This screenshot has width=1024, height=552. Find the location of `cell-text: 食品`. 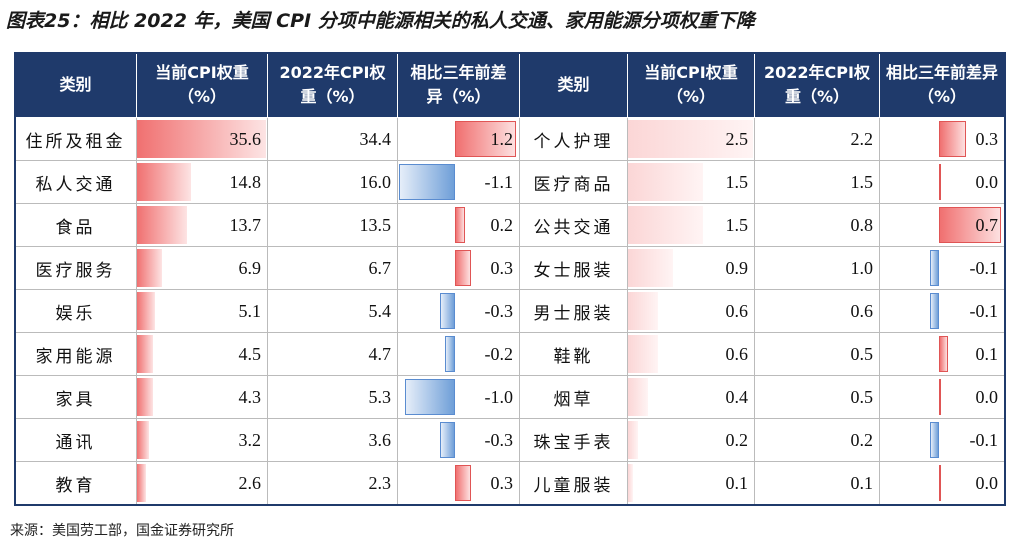

cell-text: 食品 is located at coordinates (75, 227).